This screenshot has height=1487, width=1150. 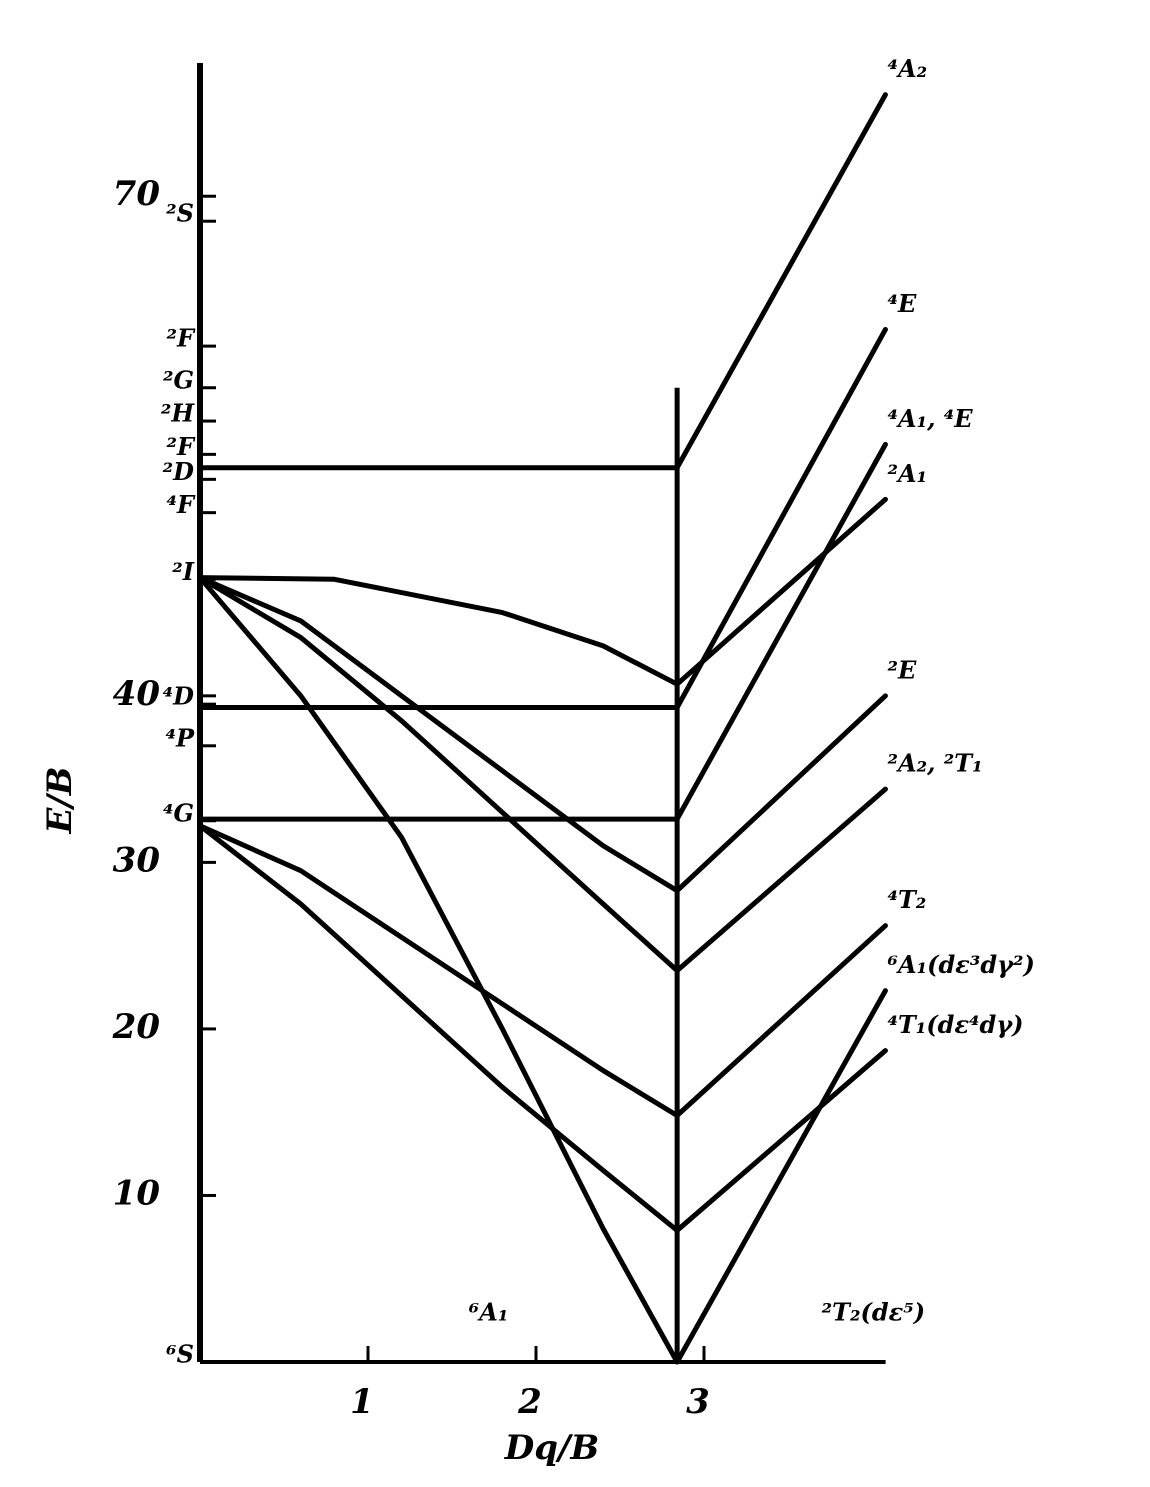 What do you see at coordinates (902, 669) in the screenshot?
I see `series-label: ²E` at bounding box center [902, 669].